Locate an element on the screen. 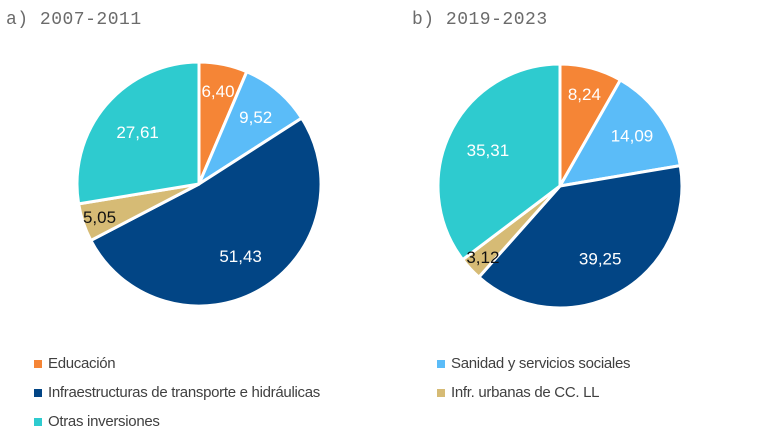 The image size is (768, 438). legend-item-otras: Otras inversiones is located at coordinates (97, 421).